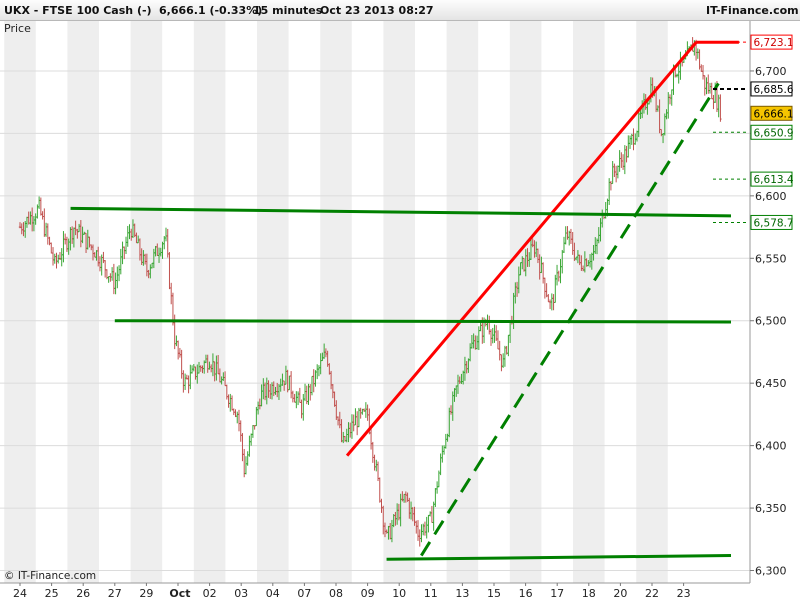 The width and height of the screenshot is (800, 600). Describe the element at coordinates (684, 593) in the screenshot. I see `x-tick-label: 23` at that location.